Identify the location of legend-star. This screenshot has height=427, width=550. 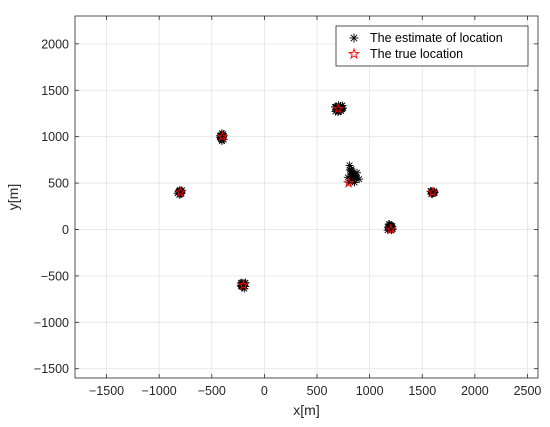
(354, 53).